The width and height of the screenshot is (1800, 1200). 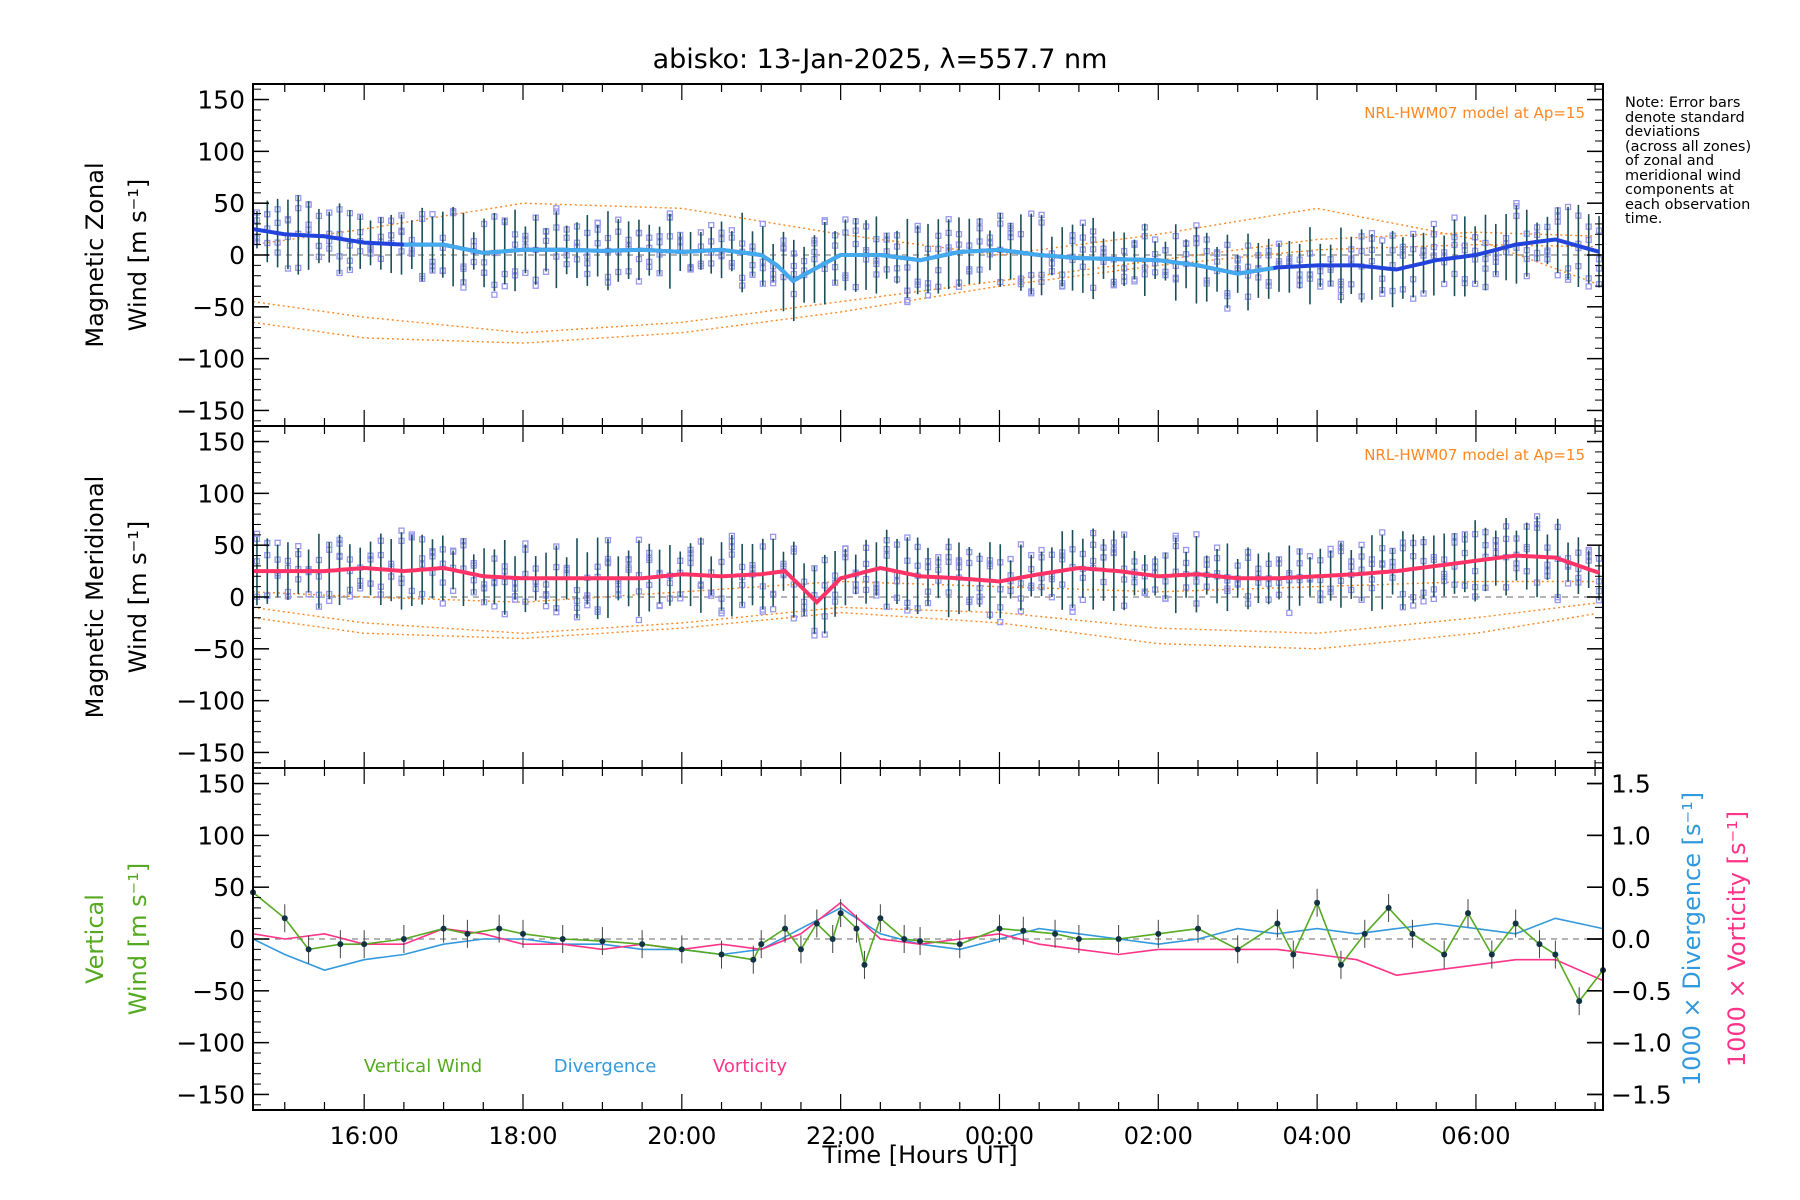 I want to click on x-axis-label: Time [Hours UT], so click(x=919, y=1155).